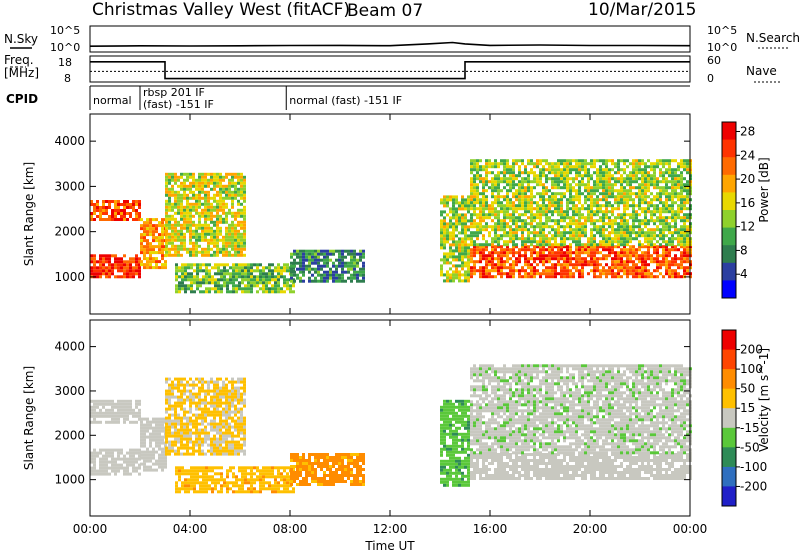  I want to click on freq-label: Freq., so click(19, 60).